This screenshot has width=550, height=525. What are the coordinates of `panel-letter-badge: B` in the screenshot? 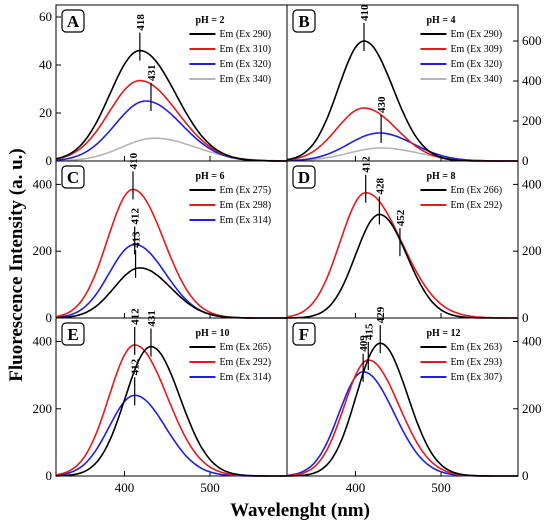 It's located at (304, 21).